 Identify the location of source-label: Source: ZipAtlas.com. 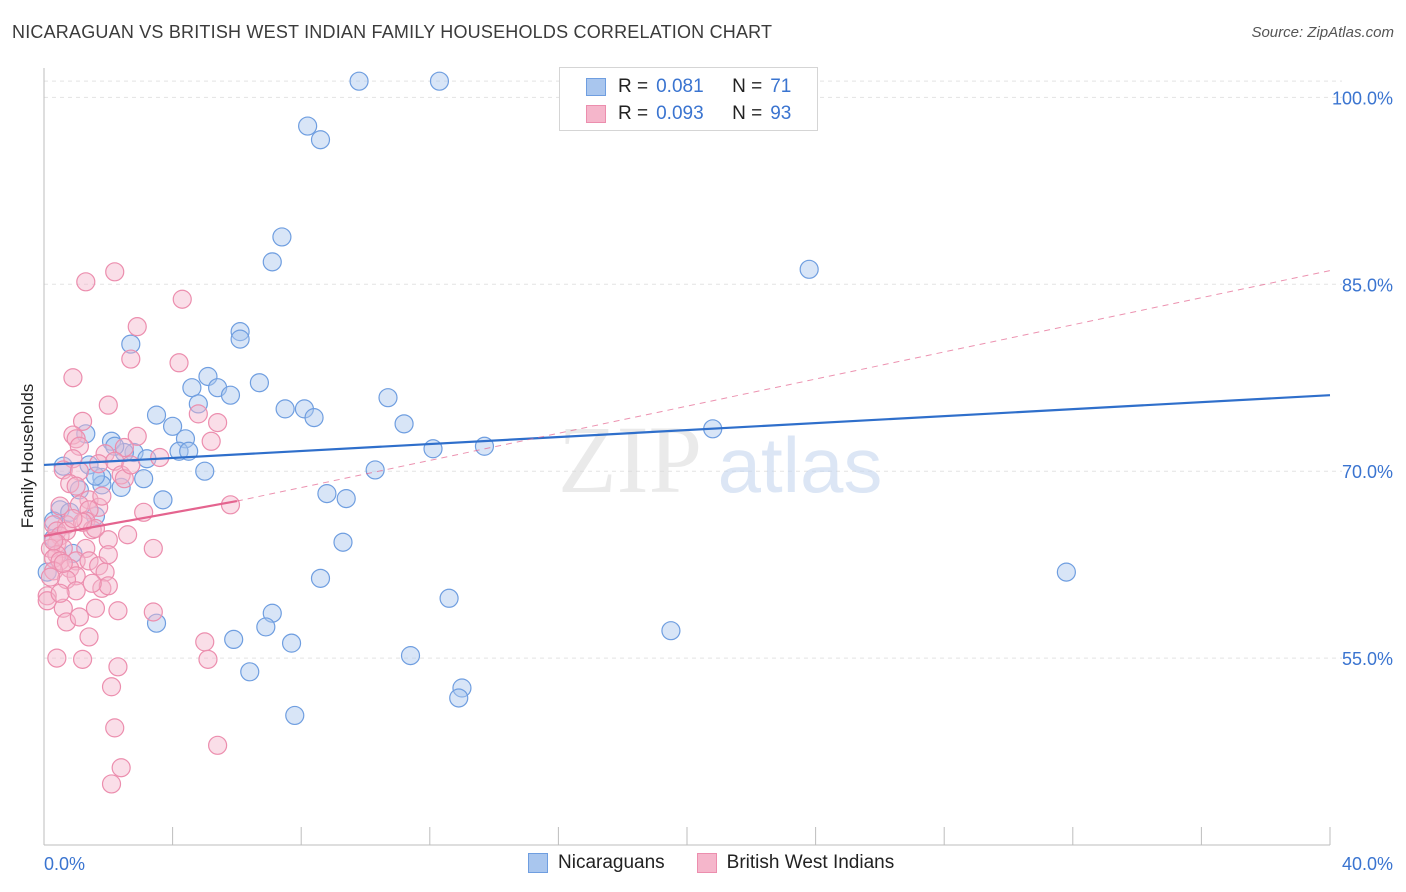
(1322, 32).